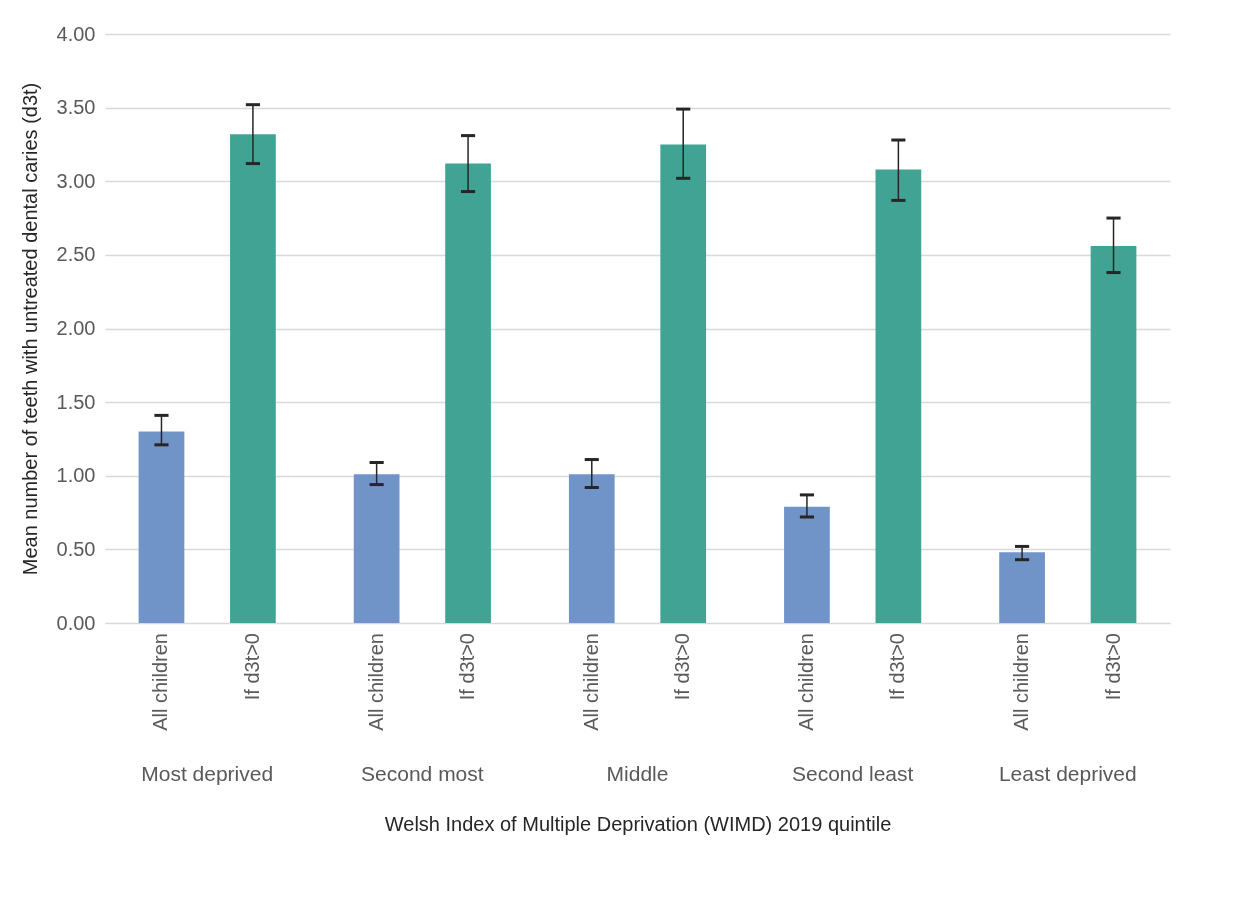  What do you see at coordinates (76, 328) in the screenshot?
I see `y-tick-label: 2.00` at bounding box center [76, 328].